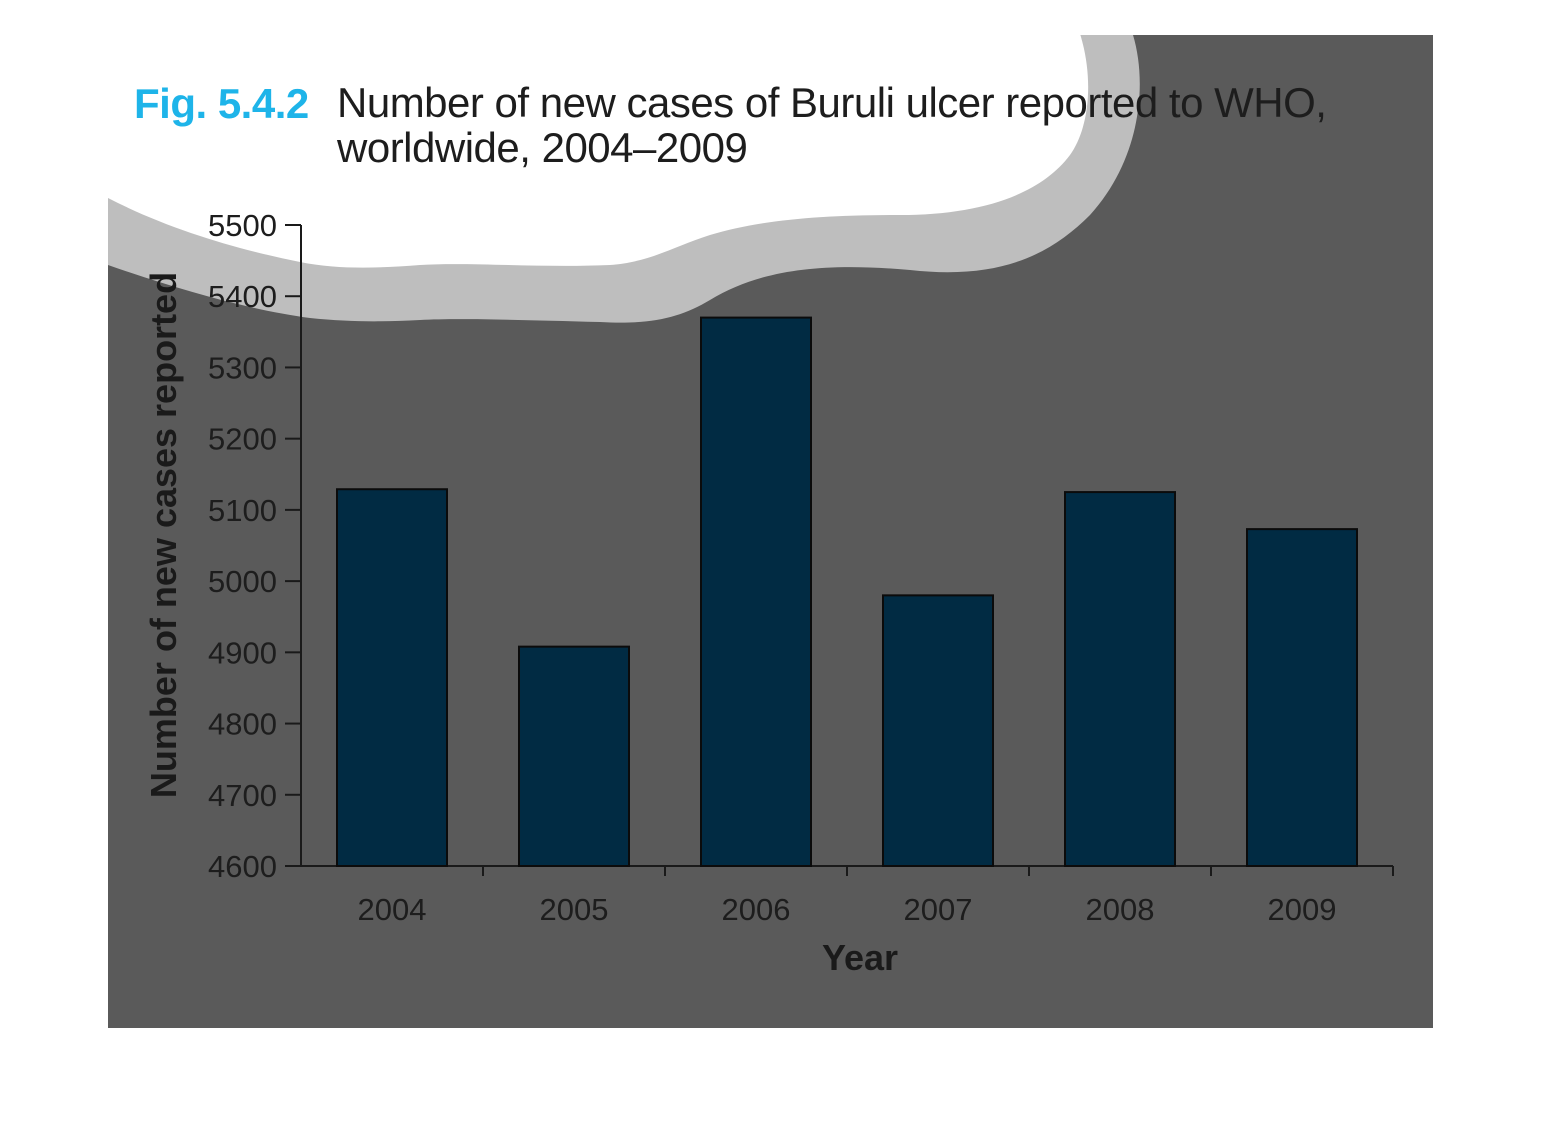 The height and width of the screenshot is (1127, 1542). Describe the element at coordinates (242, 225) in the screenshot. I see `y-tick-label: 5500` at that location.